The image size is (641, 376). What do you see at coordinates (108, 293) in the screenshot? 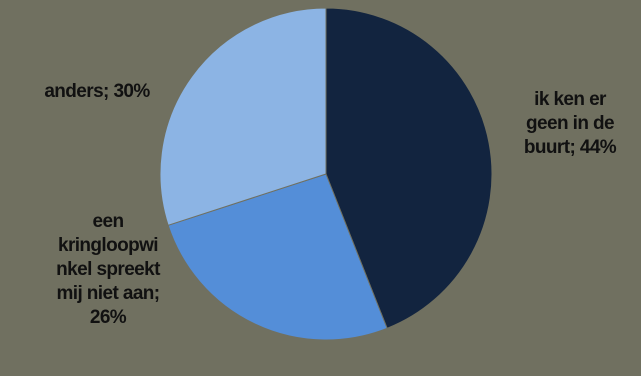
I see `slice-label-line: mij niet aan;` at bounding box center [108, 293].